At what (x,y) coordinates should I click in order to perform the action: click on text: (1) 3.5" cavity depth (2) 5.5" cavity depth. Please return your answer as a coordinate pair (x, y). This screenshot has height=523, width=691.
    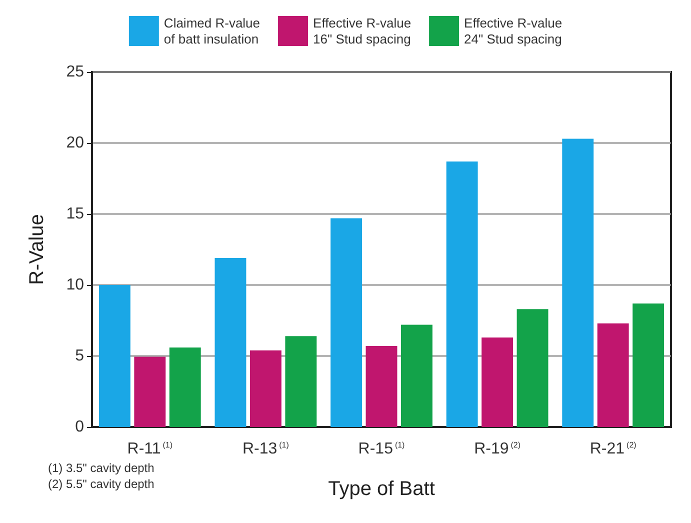
    Looking at the image, I should click on (101, 476).